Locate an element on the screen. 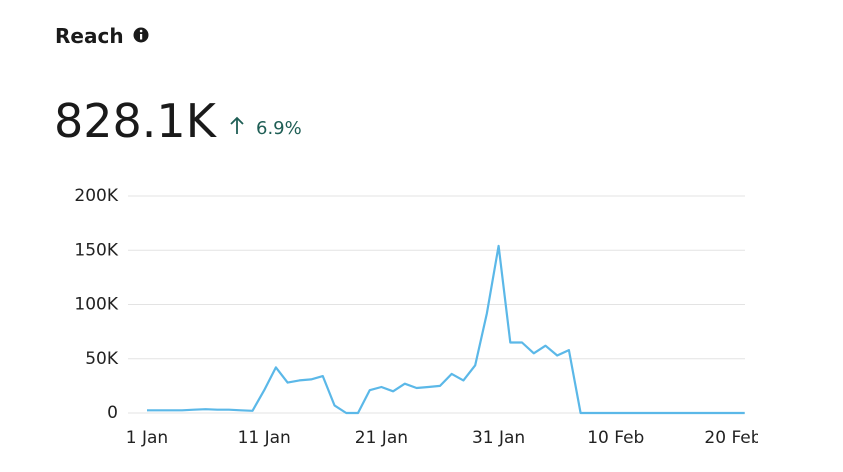  y-tick-label: 50K is located at coordinates (102, 359).